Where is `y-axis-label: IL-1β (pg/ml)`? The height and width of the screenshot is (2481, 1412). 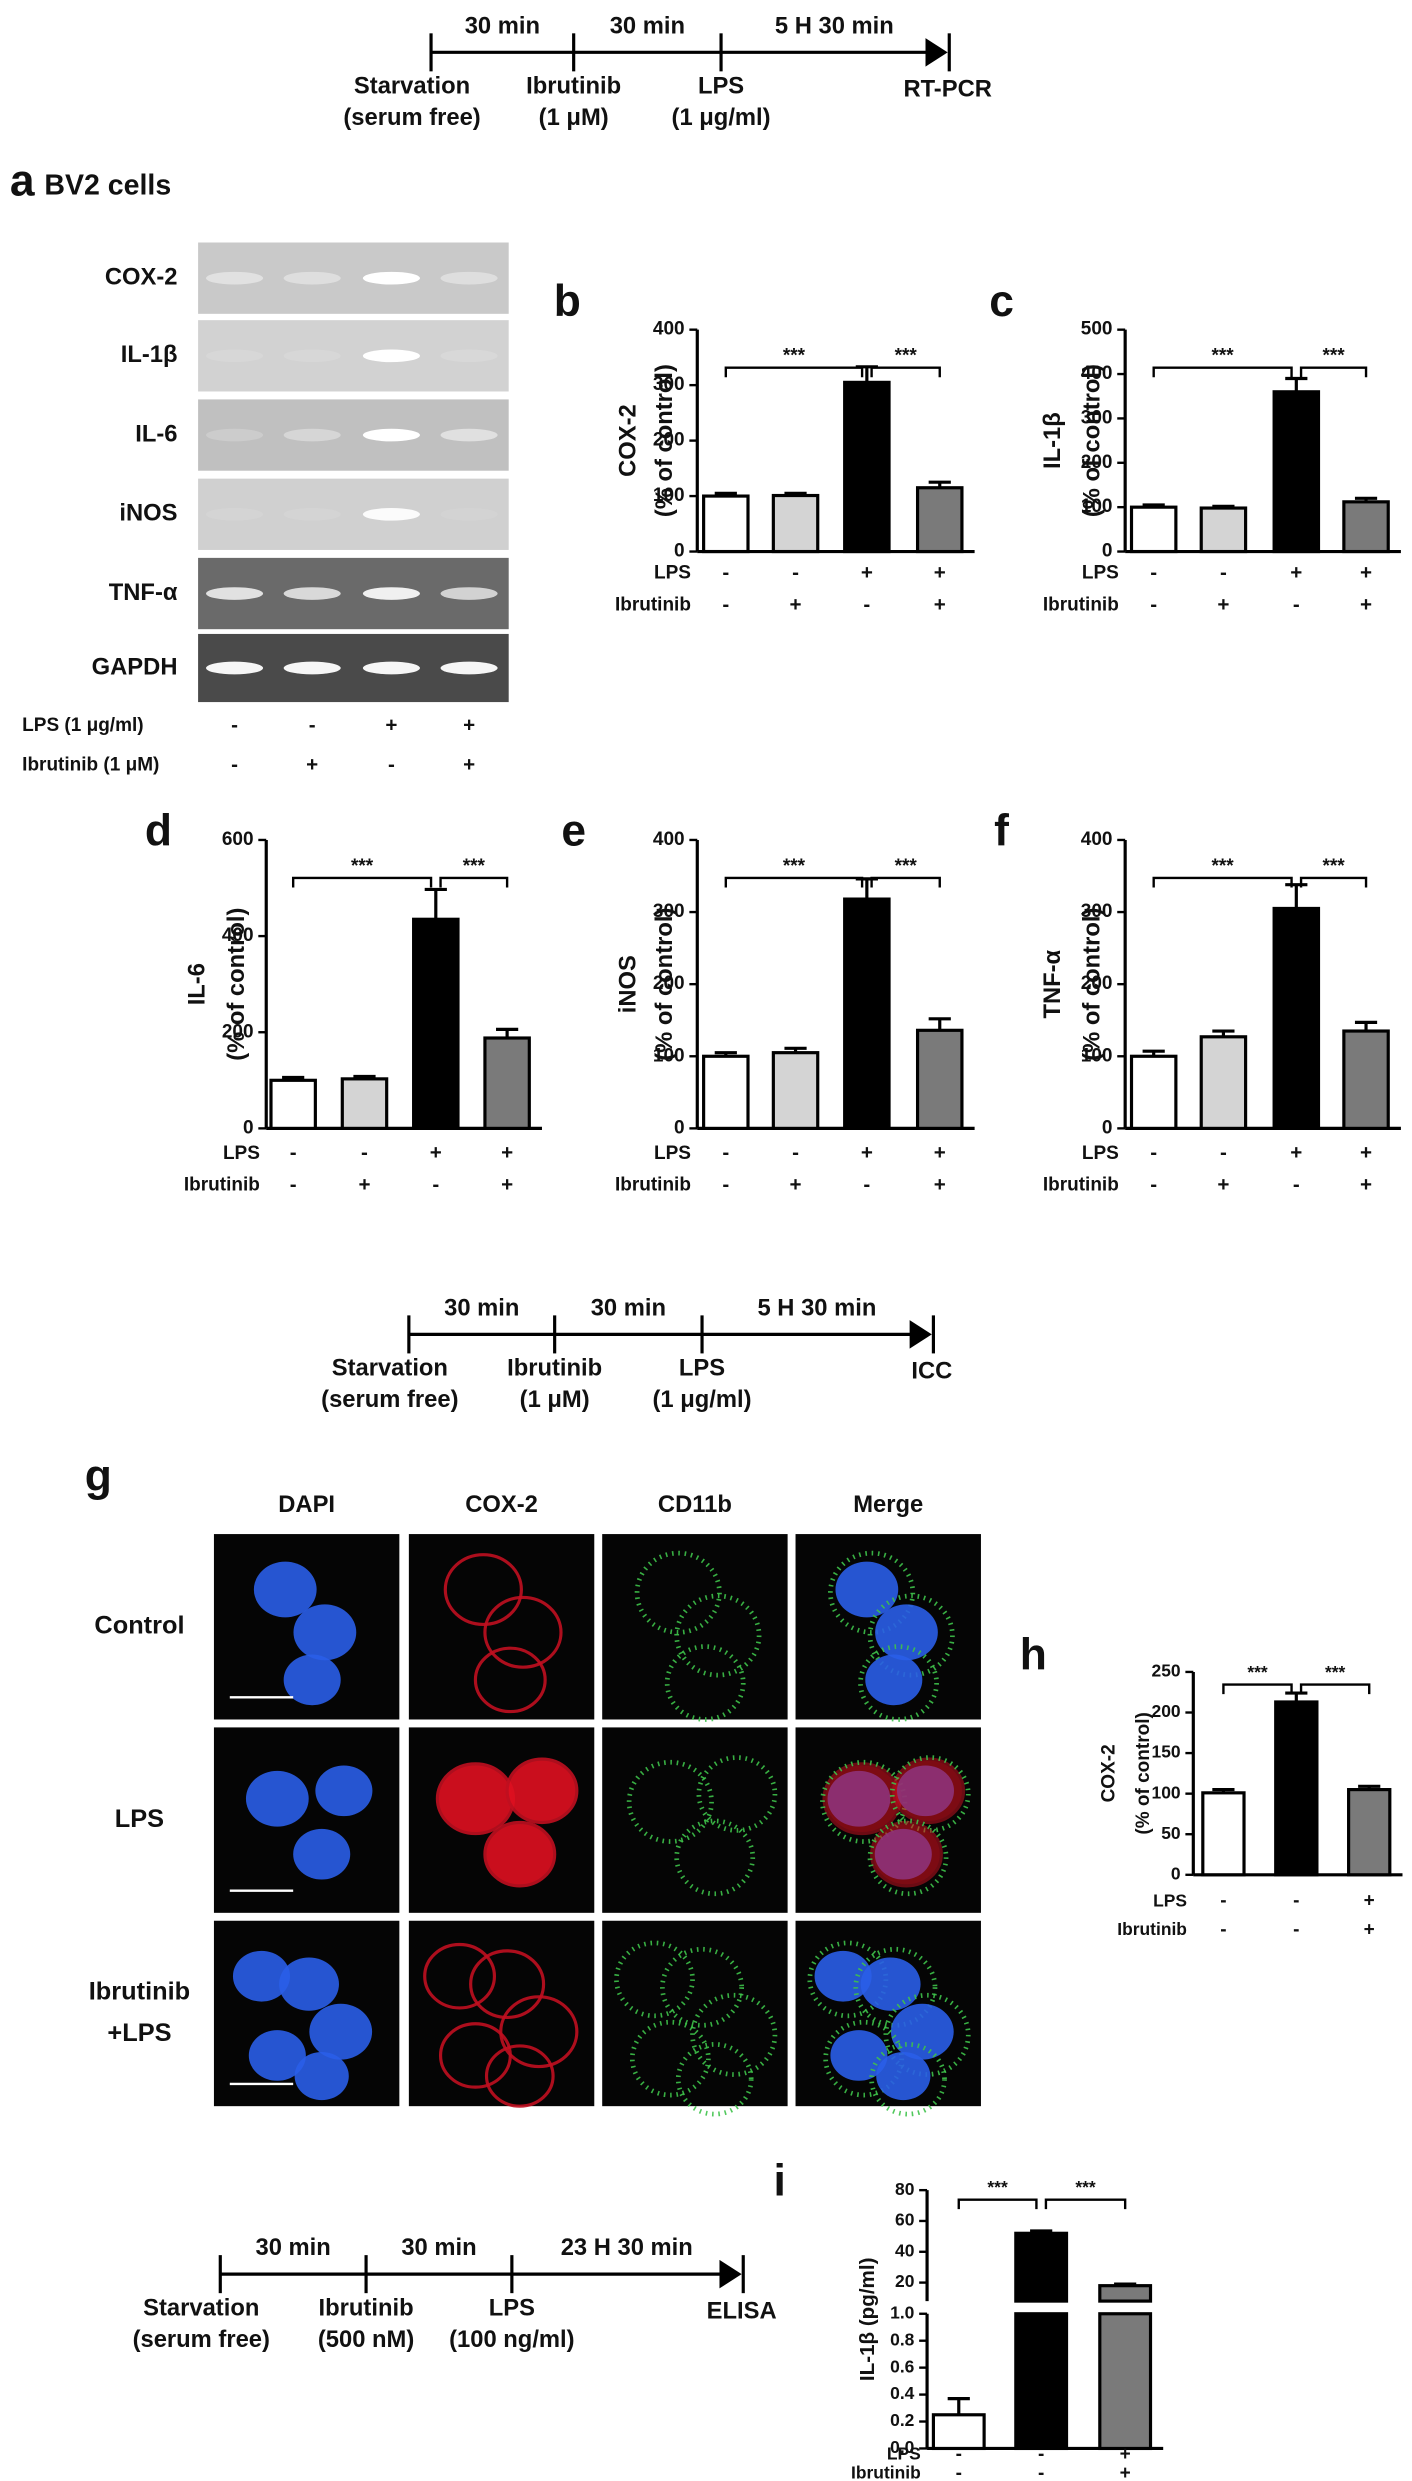 y-axis-label: IL-1β (pg/ml) is located at coordinates (867, 2320).